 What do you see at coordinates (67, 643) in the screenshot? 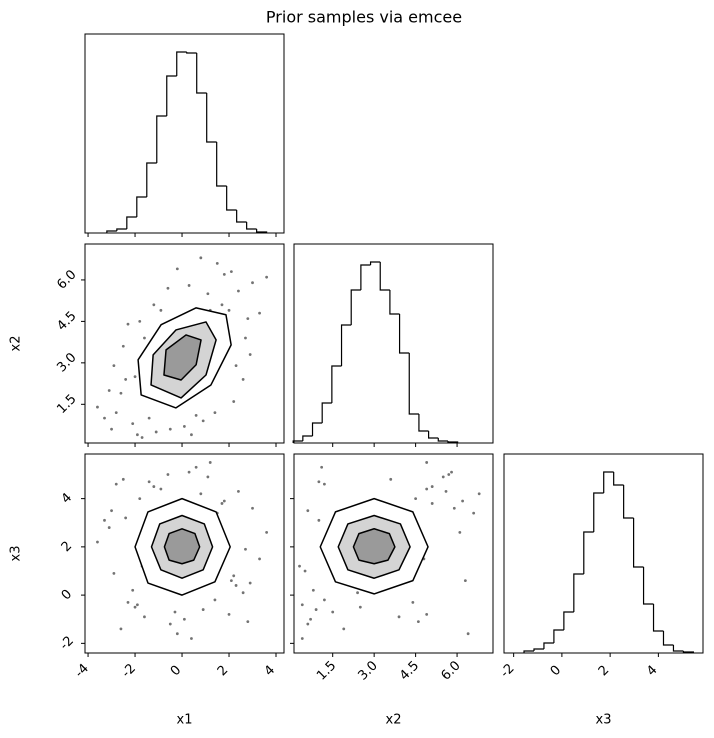
I see `y-tick-label: -2` at bounding box center [67, 643].